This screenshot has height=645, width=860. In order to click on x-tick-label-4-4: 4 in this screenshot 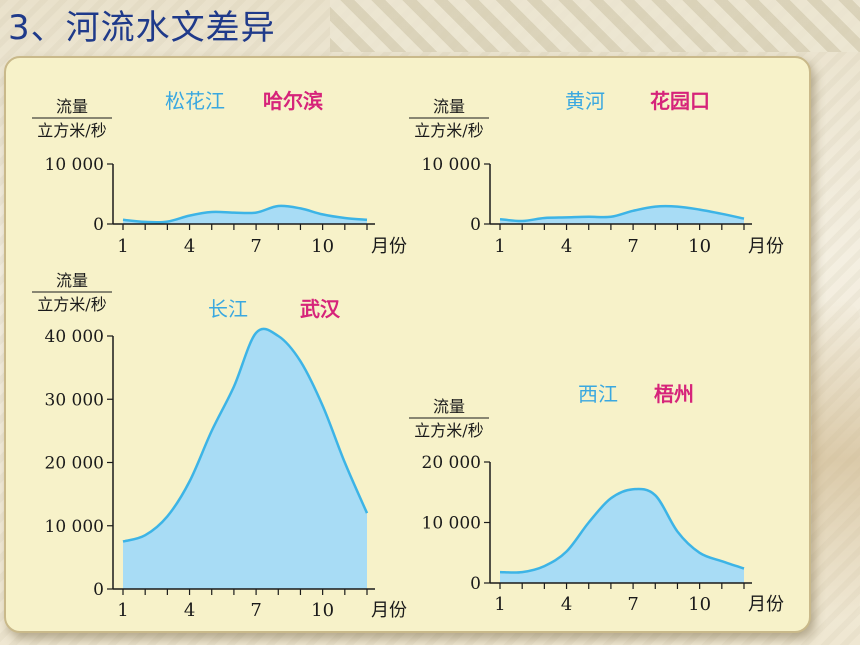, I will do `click(566, 604)`.